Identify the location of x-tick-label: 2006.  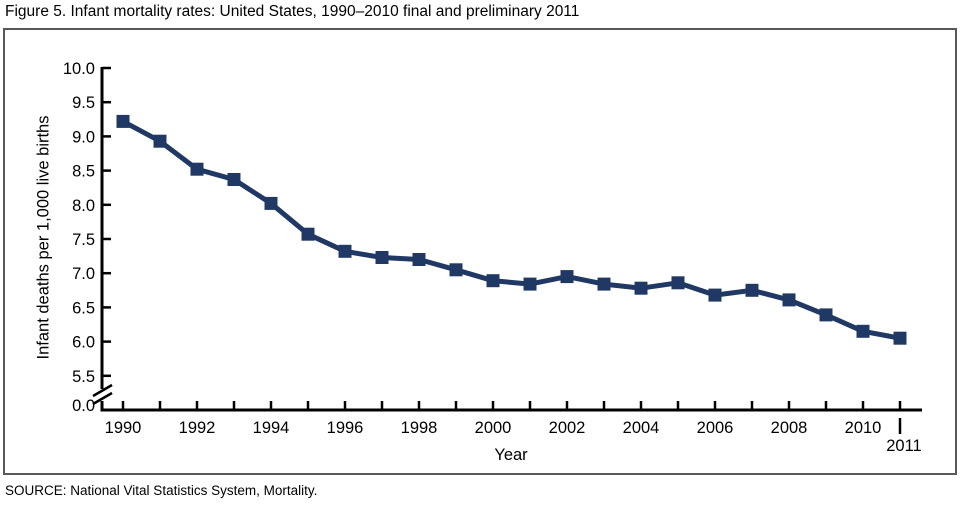
(715, 428).